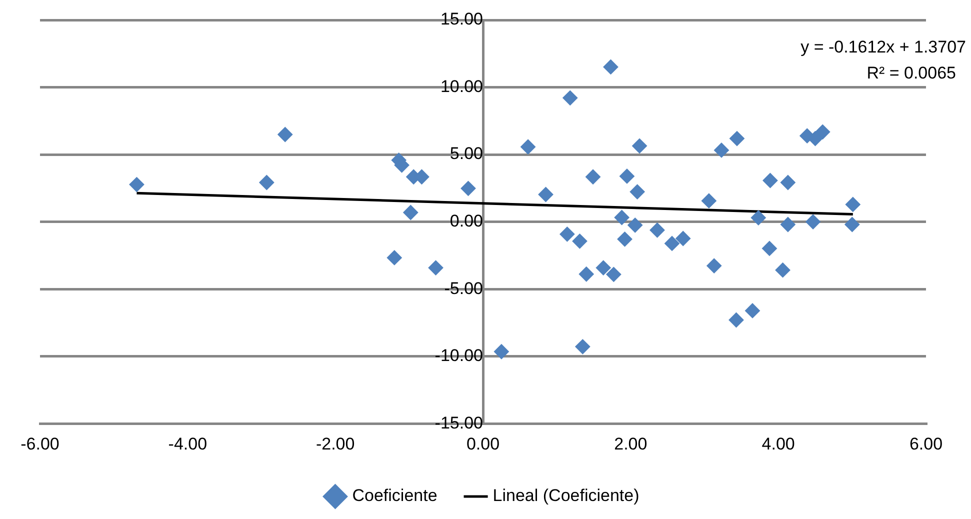 This screenshot has width=971, height=519. What do you see at coordinates (631, 444) in the screenshot?
I see `x-tick-label: 2.00` at bounding box center [631, 444].